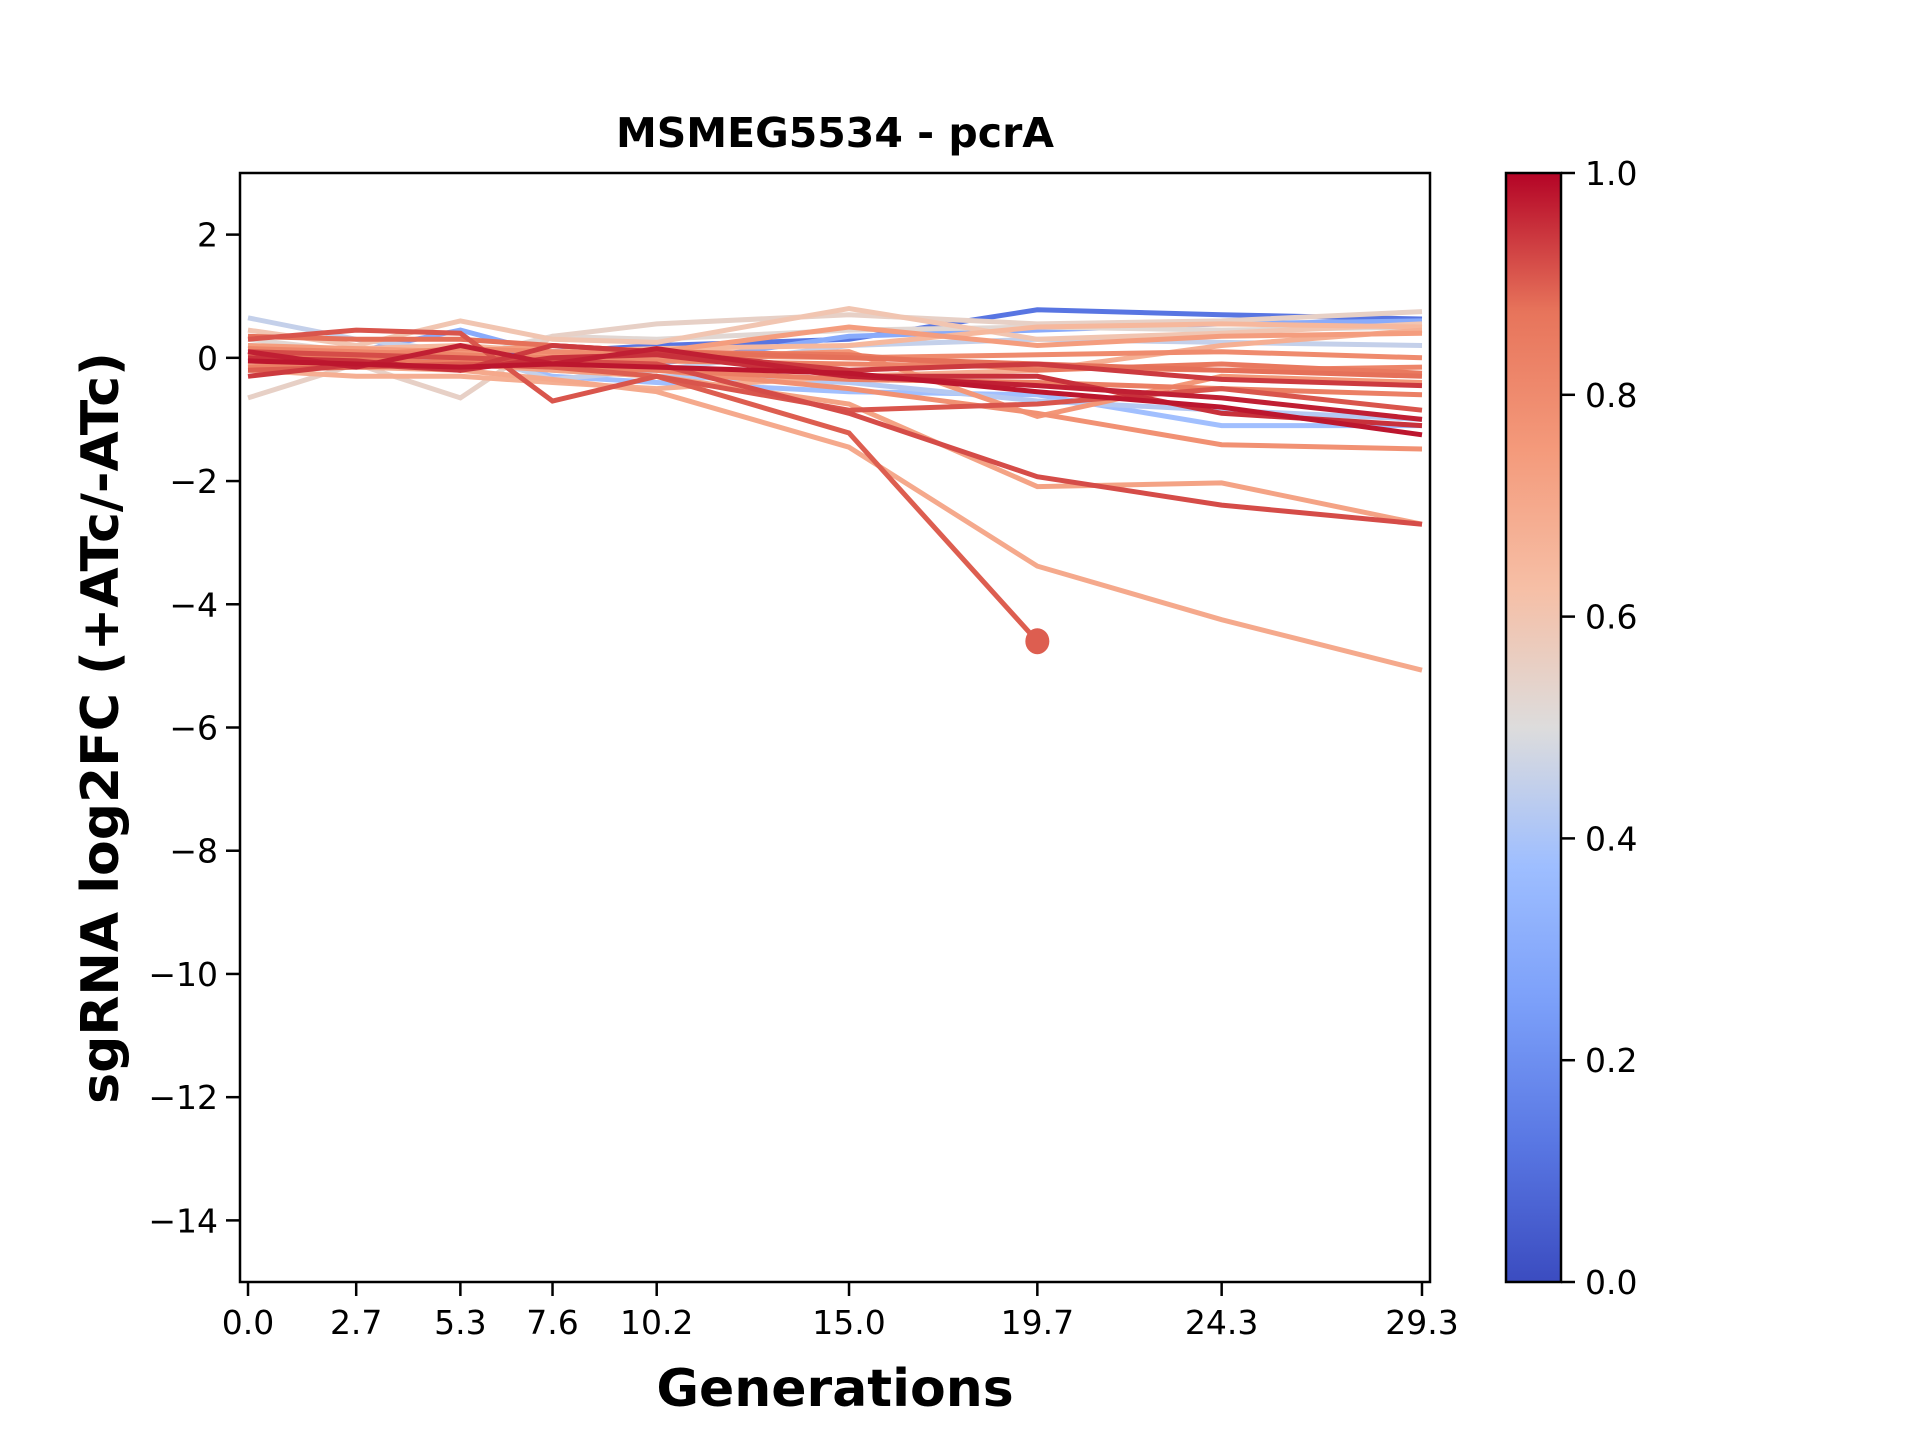 Image resolution: width=1920 pixels, height=1440 pixels. Describe the element at coordinates (552, 1322) in the screenshot. I see `x-tick-label: 7.6` at that location.